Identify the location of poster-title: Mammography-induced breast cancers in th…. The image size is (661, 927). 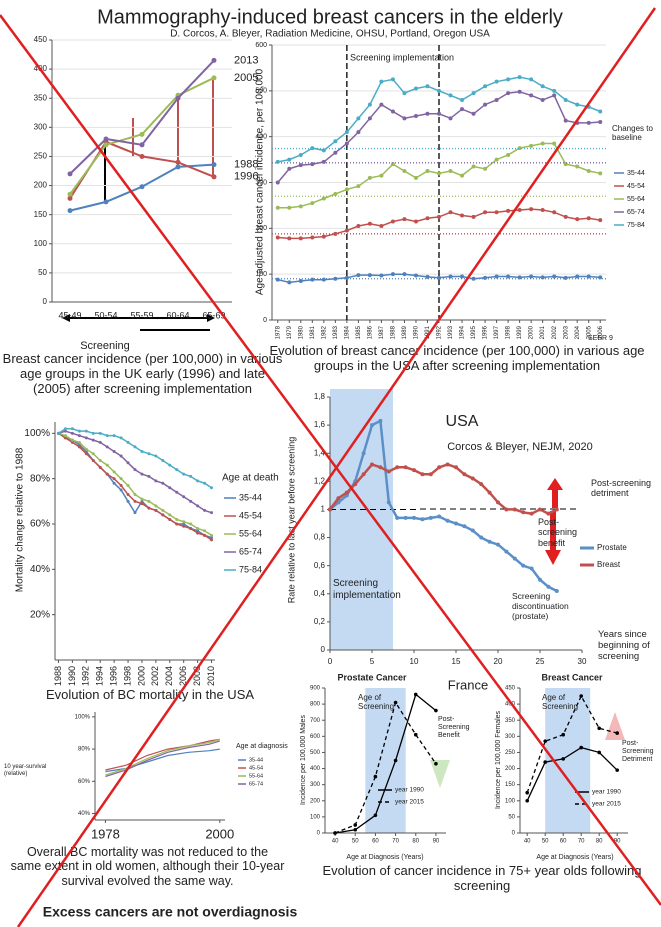
(330, 17).